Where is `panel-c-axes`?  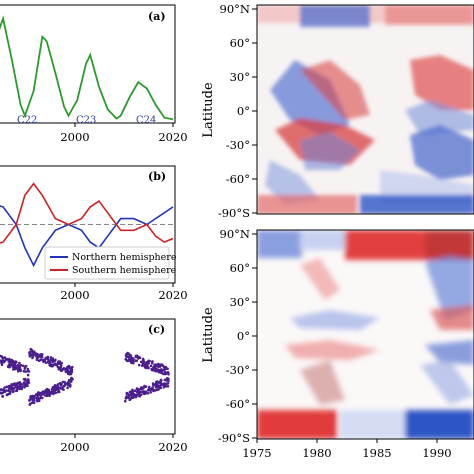 panel-c-axes is located at coordinates (88, 376).